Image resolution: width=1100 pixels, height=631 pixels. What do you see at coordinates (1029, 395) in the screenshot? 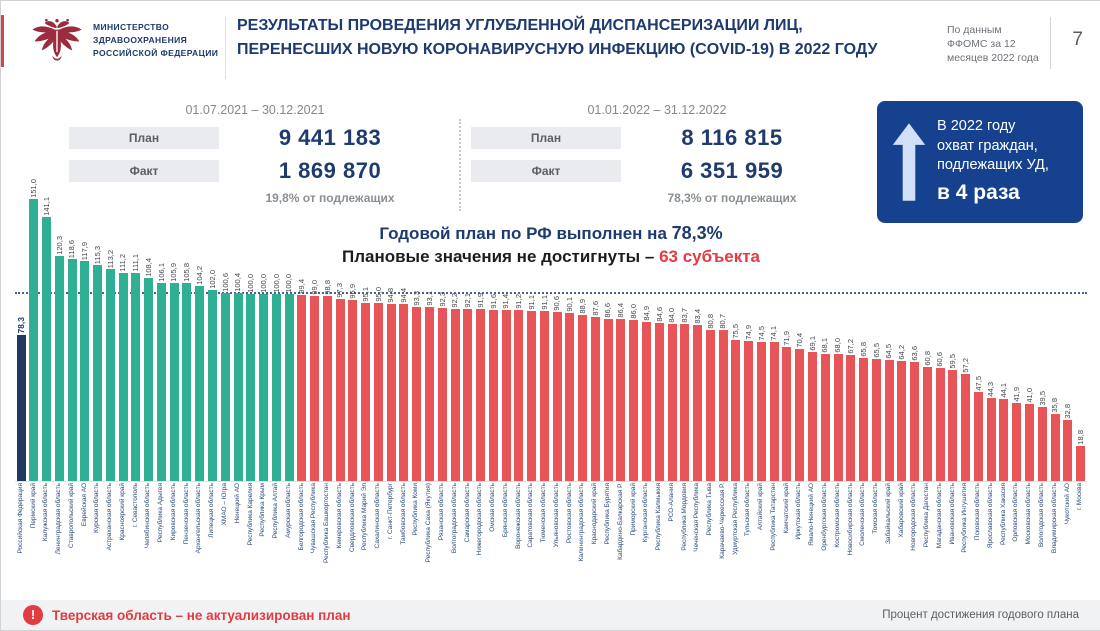
I see `bar-value-label: 41,0` at bounding box center [1029, 395].